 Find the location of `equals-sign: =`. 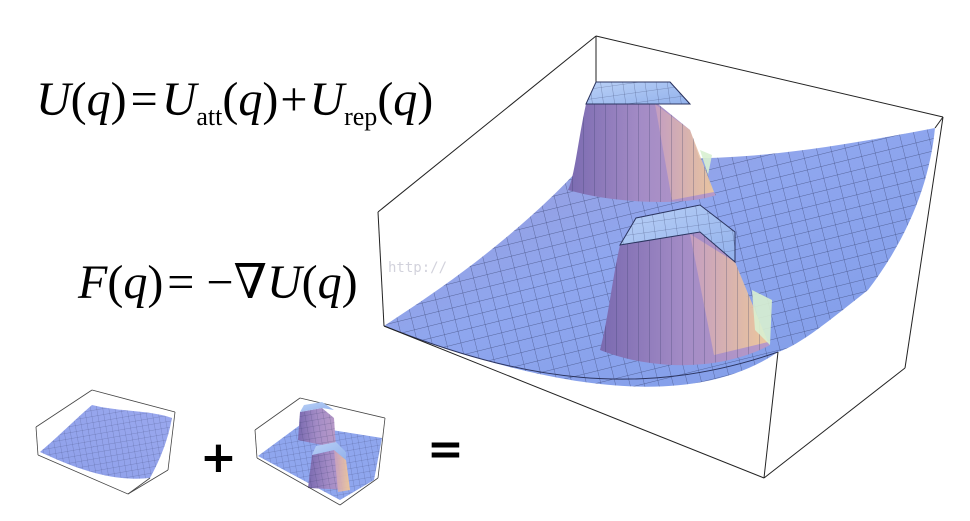

equals-sign: = is located at coordinates (144, 99).